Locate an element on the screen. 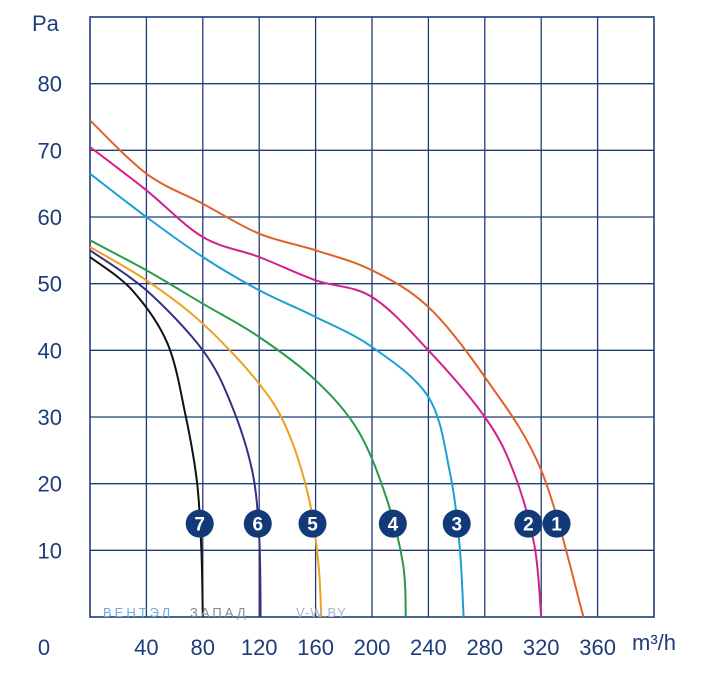  series-badge-label: 1 is located at coordinates (556, 525).